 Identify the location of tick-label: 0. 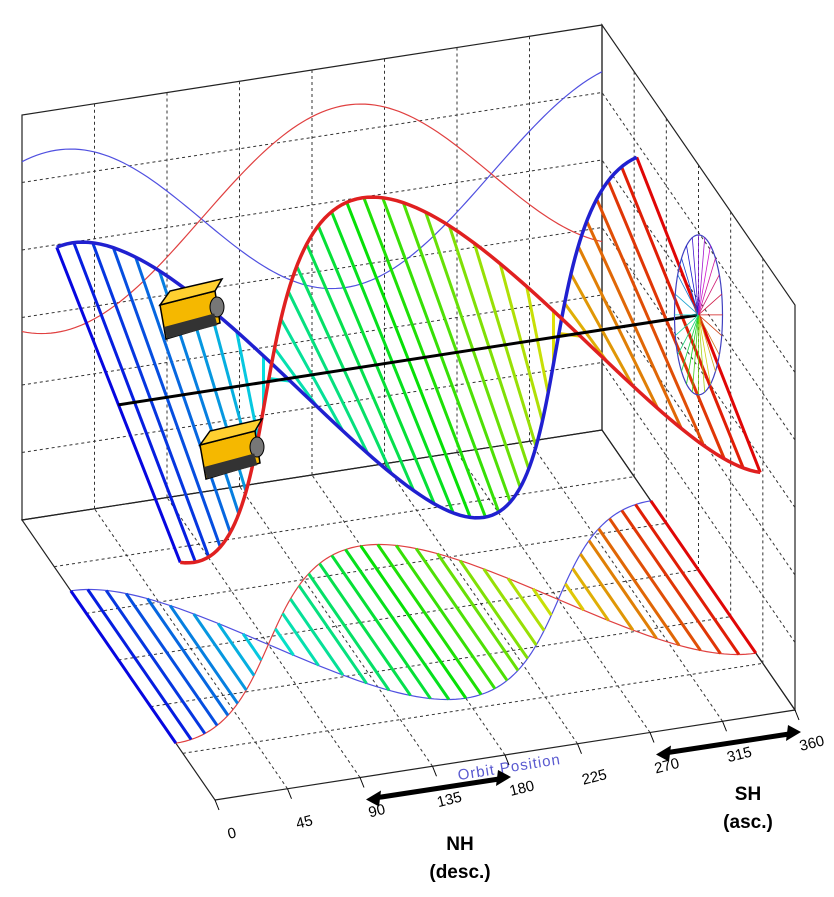
(232, 833).